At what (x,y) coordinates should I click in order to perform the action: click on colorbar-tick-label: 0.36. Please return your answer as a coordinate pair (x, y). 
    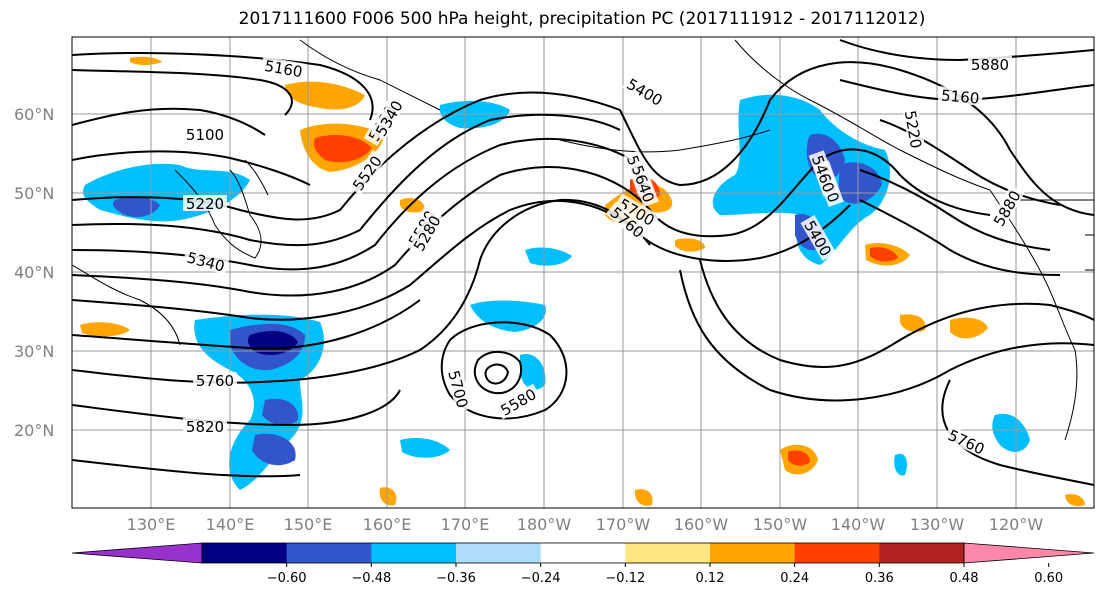
    Looking at the image, I should click on (879, 578).